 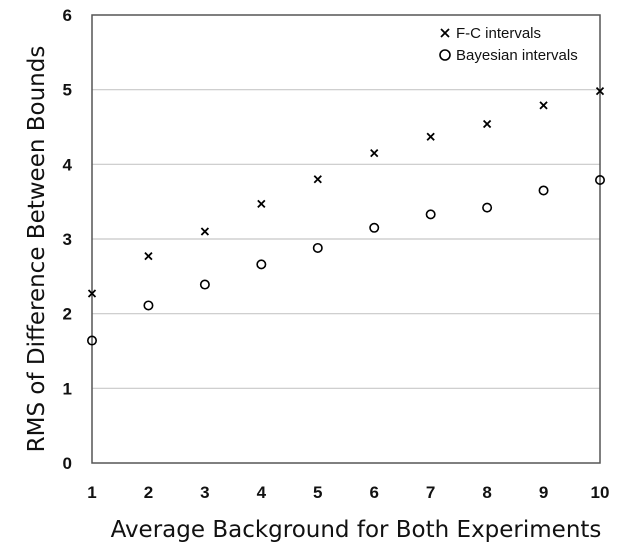 I want to click on legend-label-bayesian: Bayesian intervals, so click(x=517, y=55).